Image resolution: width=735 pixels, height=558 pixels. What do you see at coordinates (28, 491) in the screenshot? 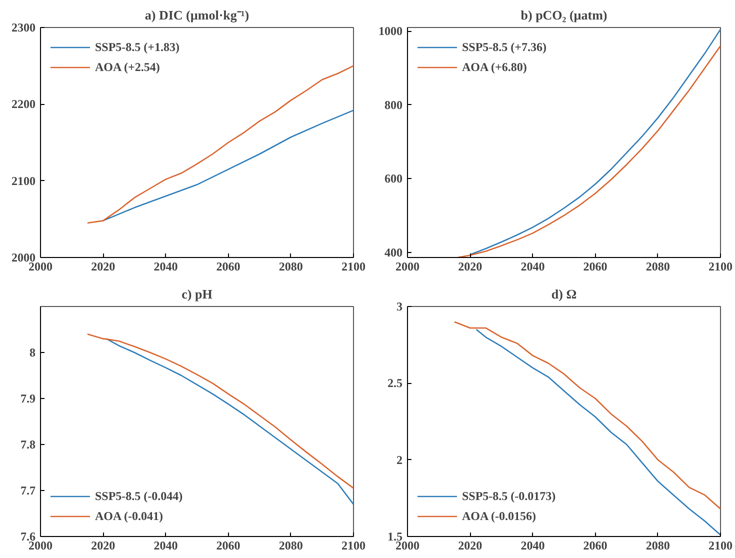
I see `y-tick-label: 7.7` at bounding box center [28, 491].